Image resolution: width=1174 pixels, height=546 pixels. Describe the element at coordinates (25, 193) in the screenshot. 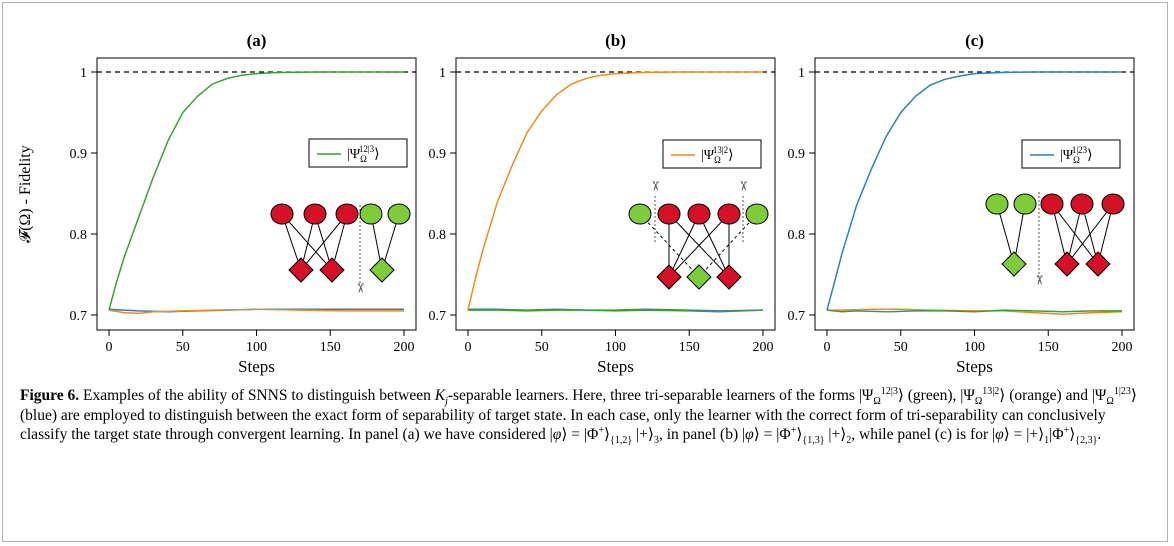

I see `y-axis-label: 𝓕(Ω) - Fidelity` at that location.